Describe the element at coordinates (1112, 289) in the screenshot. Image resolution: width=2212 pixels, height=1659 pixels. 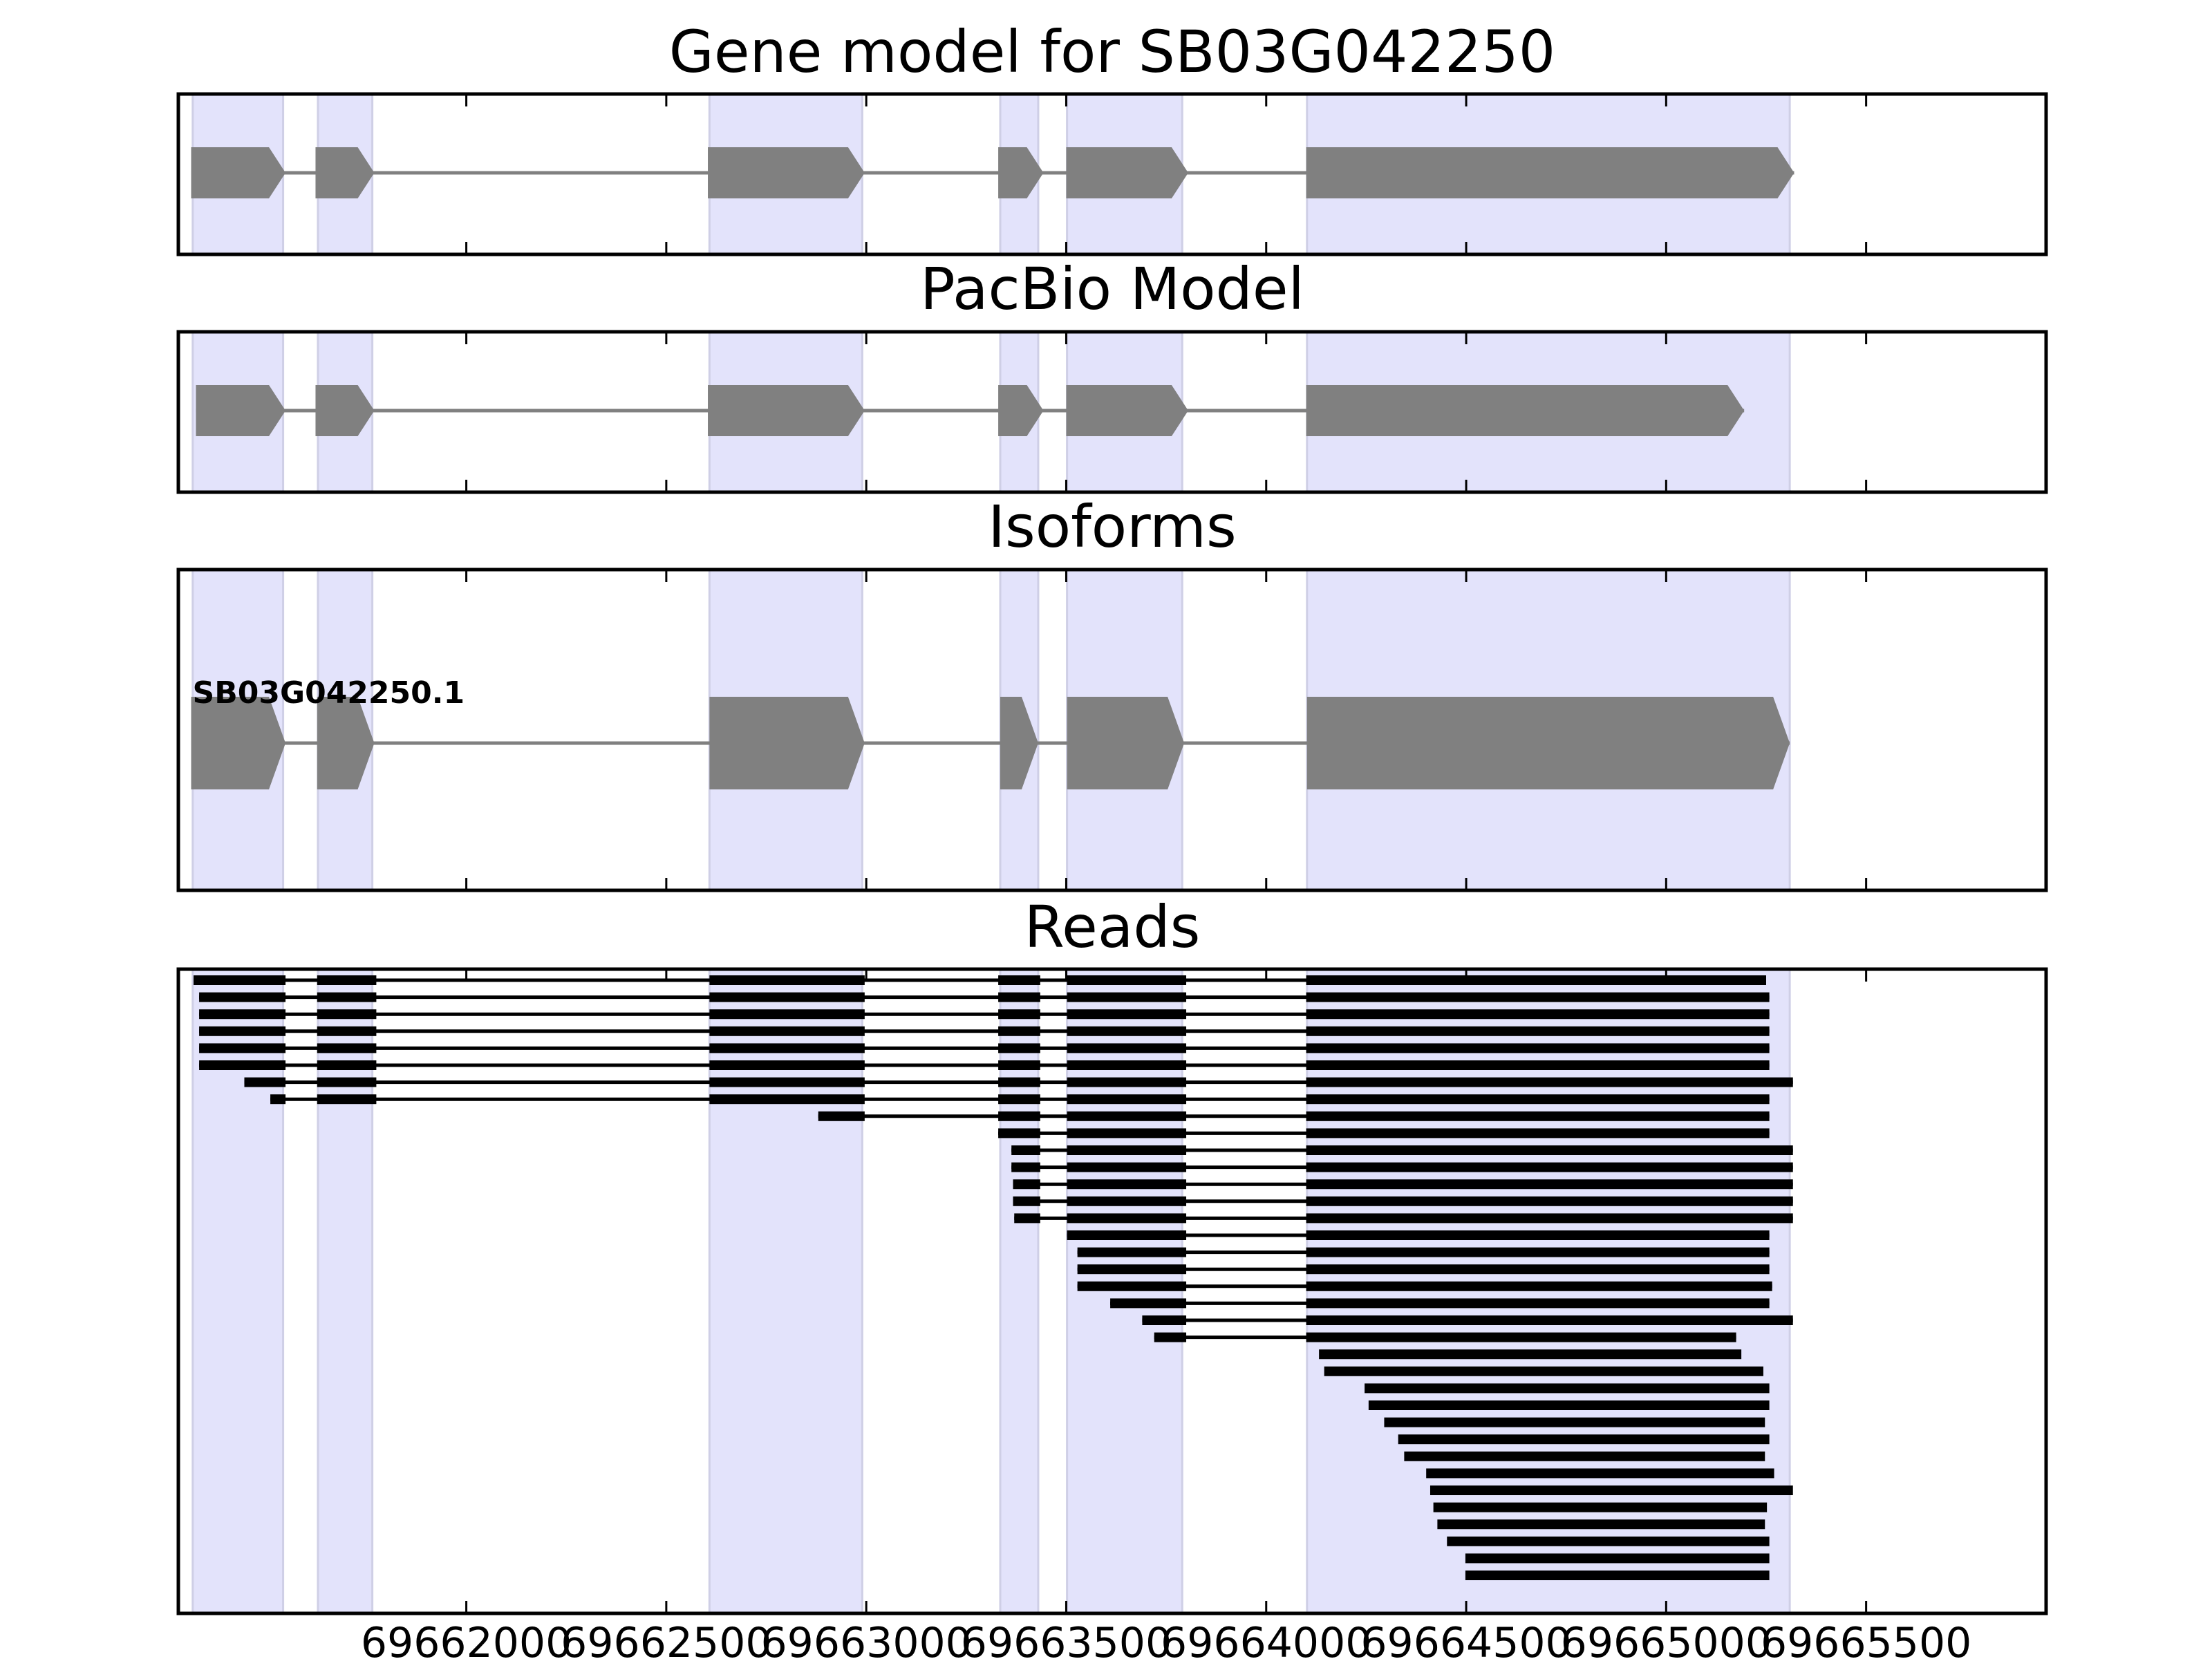
I see `panel-title: PacBio Model` at that location.